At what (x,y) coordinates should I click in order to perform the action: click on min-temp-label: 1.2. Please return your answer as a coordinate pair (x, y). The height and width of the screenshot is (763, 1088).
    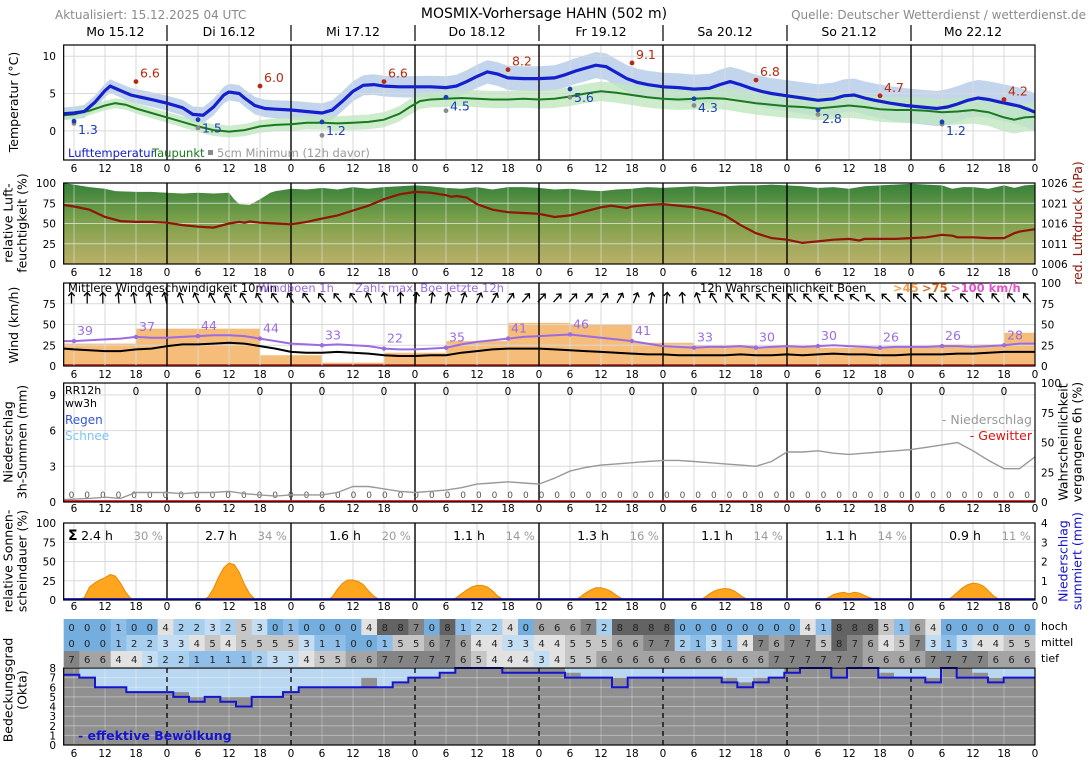
    Looking at the image, I should click on (956, 130).